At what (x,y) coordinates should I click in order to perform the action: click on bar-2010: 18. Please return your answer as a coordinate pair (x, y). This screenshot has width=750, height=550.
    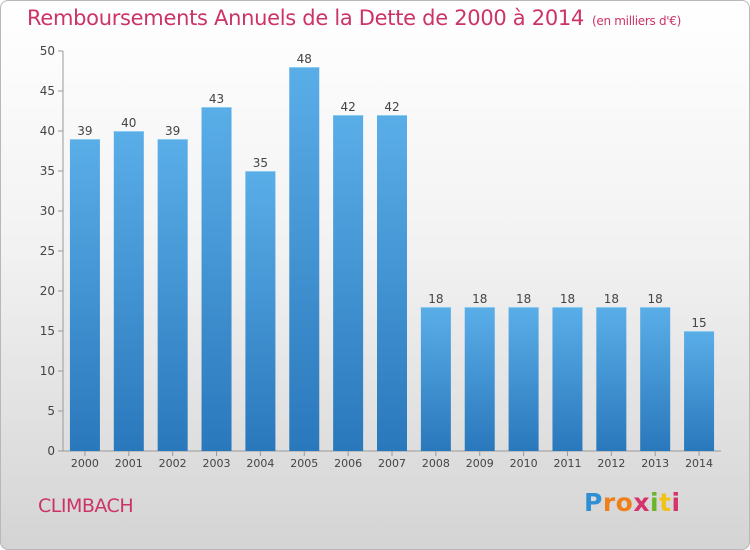
    Looking at the image, I should click on (523, 371).